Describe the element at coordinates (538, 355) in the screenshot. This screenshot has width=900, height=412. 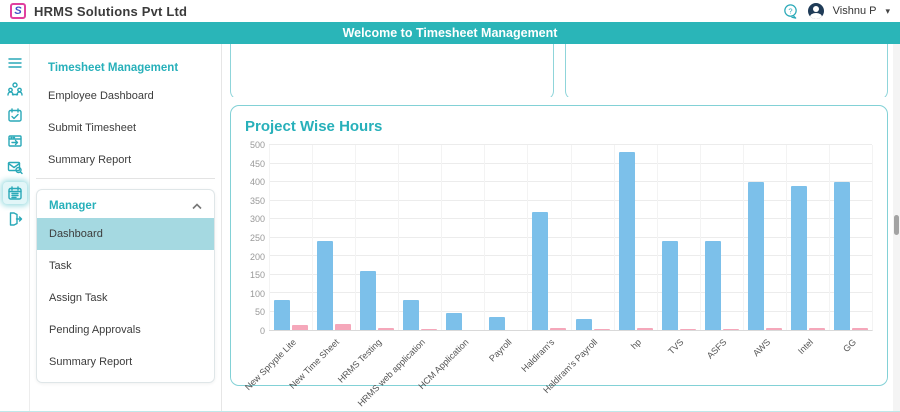
I see `x-axis-label: Haldiram's` at that location.